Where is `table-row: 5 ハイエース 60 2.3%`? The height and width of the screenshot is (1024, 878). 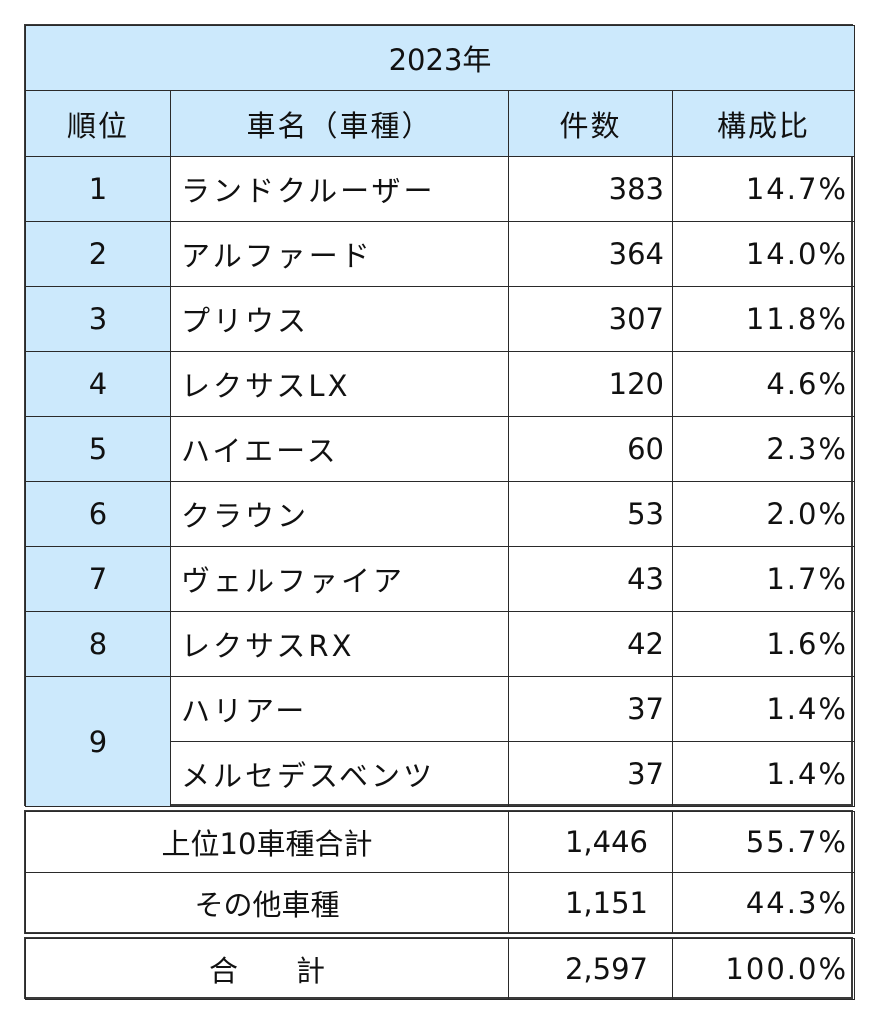 table-row: 5 ハイエース 60 2.3% is located at coordinates (440, 449).